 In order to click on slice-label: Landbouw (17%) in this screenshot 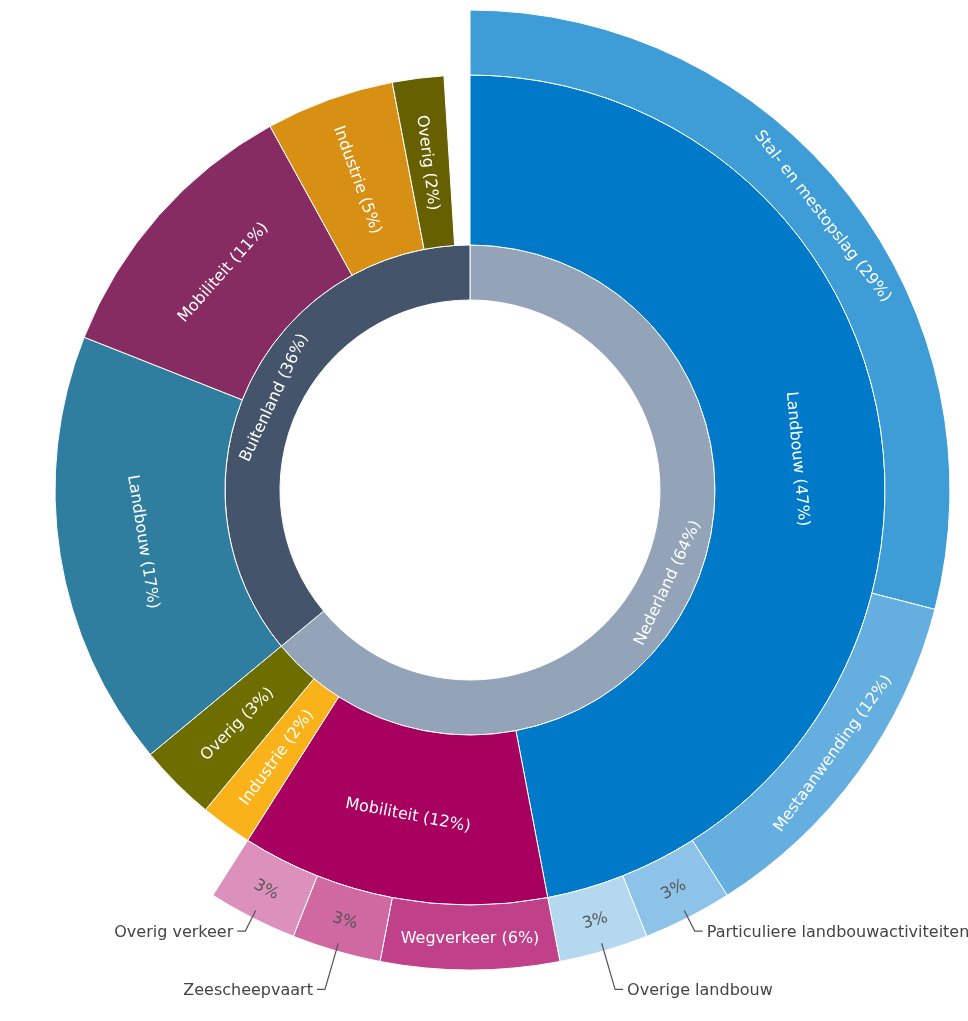, I will do `click(144, 541)`.